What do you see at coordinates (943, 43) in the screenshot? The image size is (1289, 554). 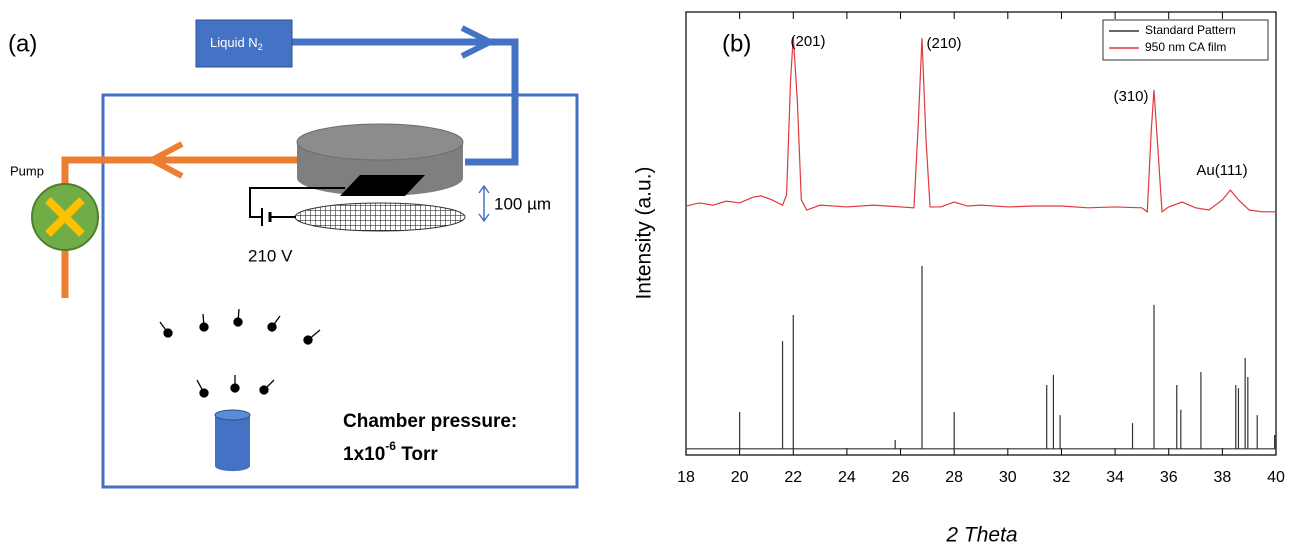 I see `annotation: (210)` at bounding box center [943, 43].